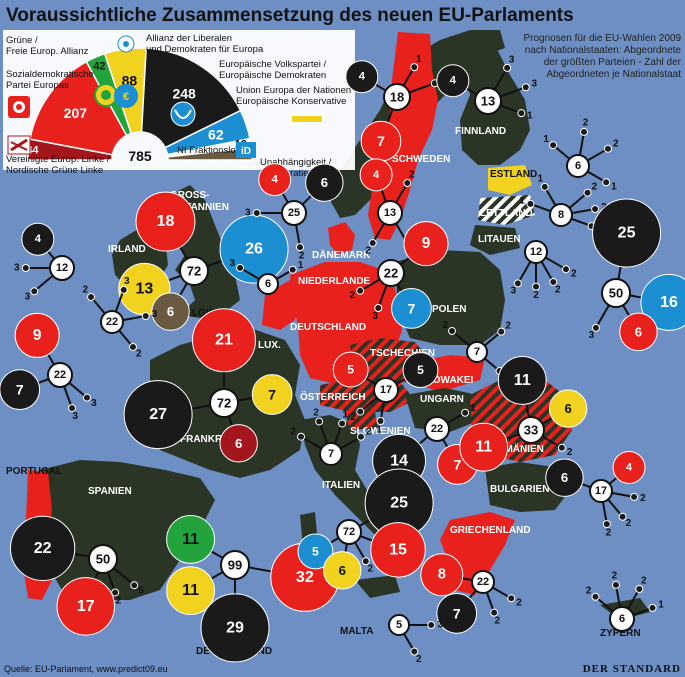  I want to click on subtitle-line-4: Abgeordneten je Nationalstaat, so click(613, 74).